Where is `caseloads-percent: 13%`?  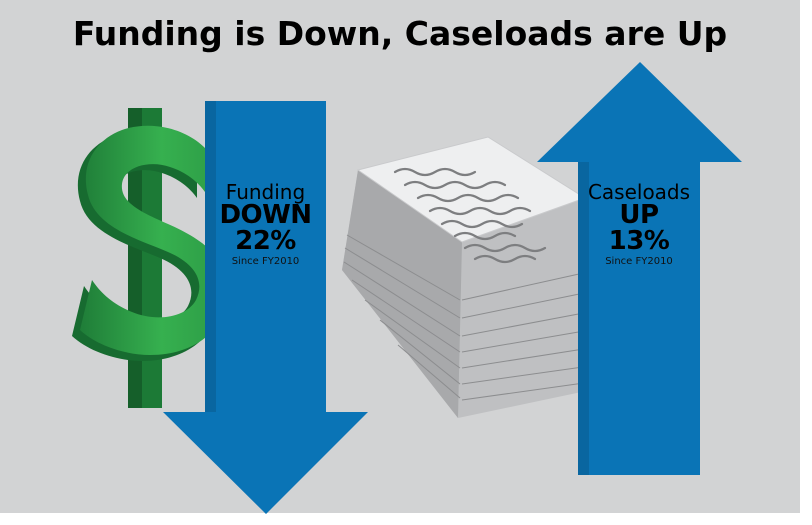
caseloads-percent: 13% is located at coordinates (639, 241).